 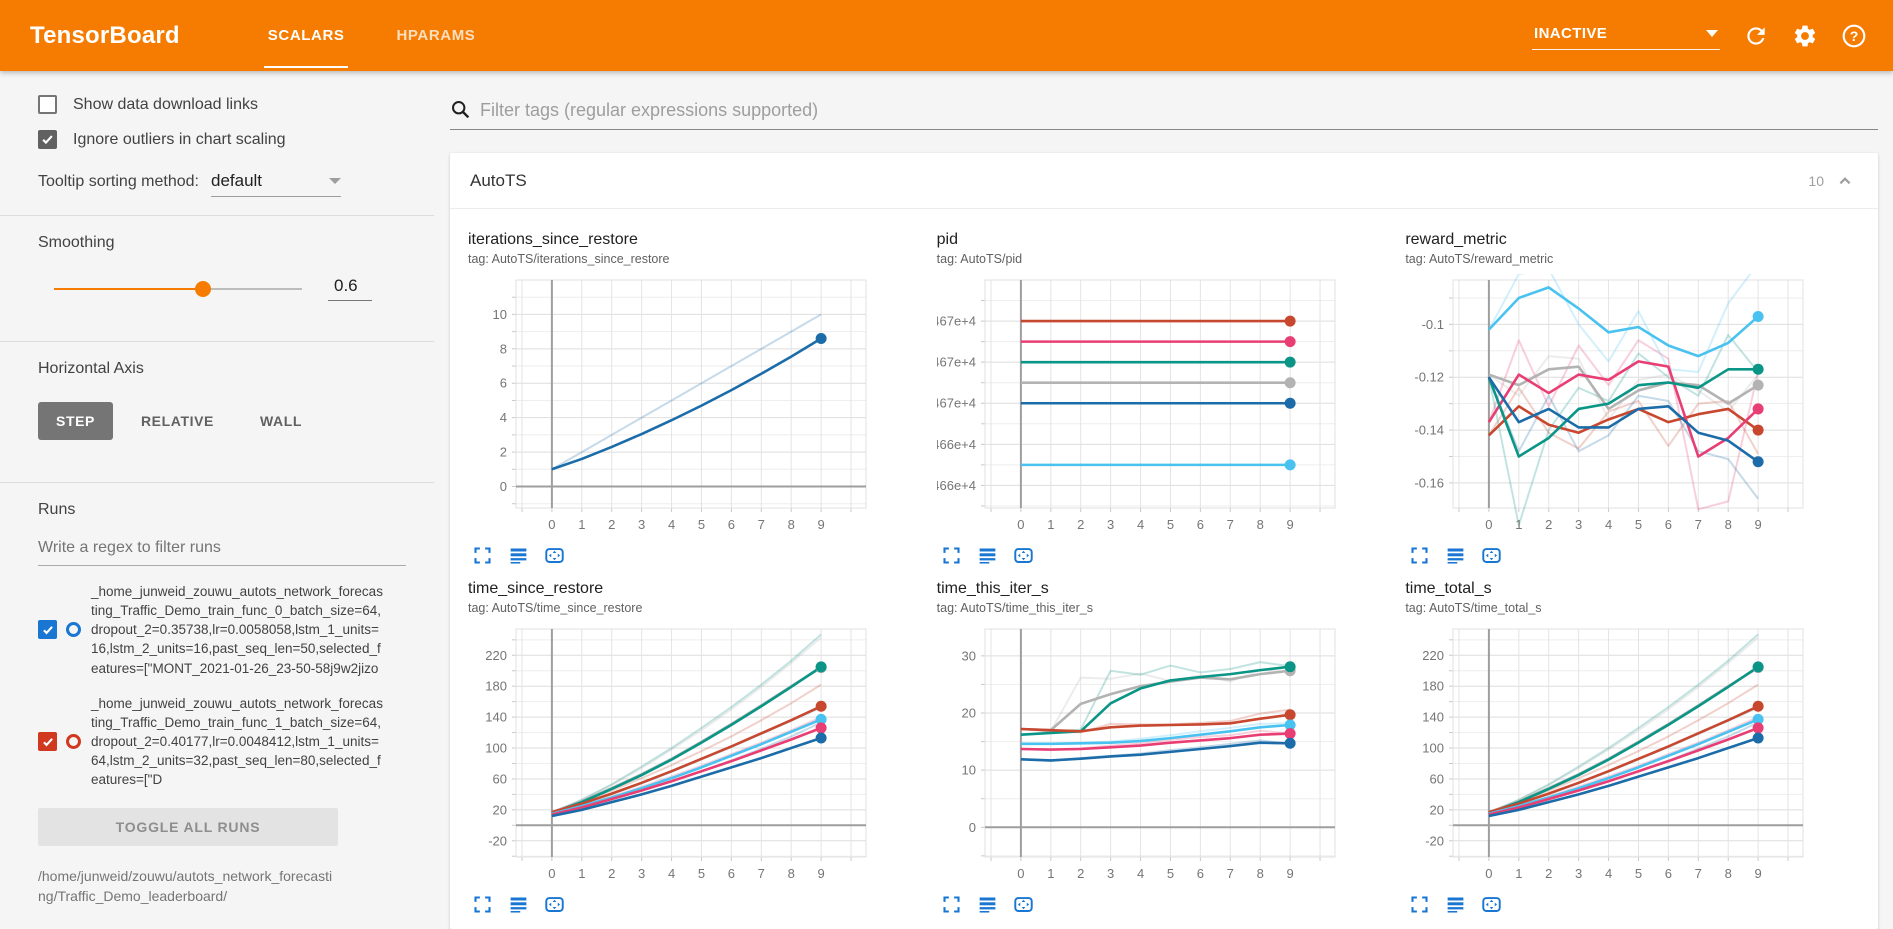 I want to click on chart-plot-area: 0 10 20 30 0 1 2 3 4 5 6 7 8 9, so click(x=1142, y=755).